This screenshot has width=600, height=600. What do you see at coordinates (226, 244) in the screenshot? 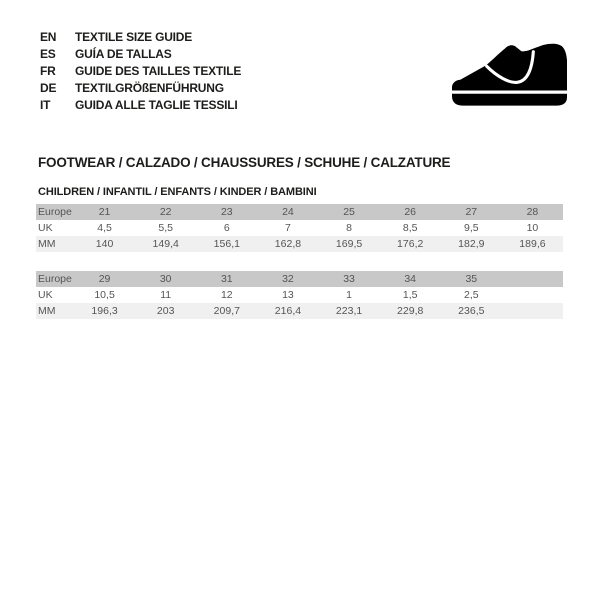
I see `size-value: 156,1` at bounding box center [226, 244].